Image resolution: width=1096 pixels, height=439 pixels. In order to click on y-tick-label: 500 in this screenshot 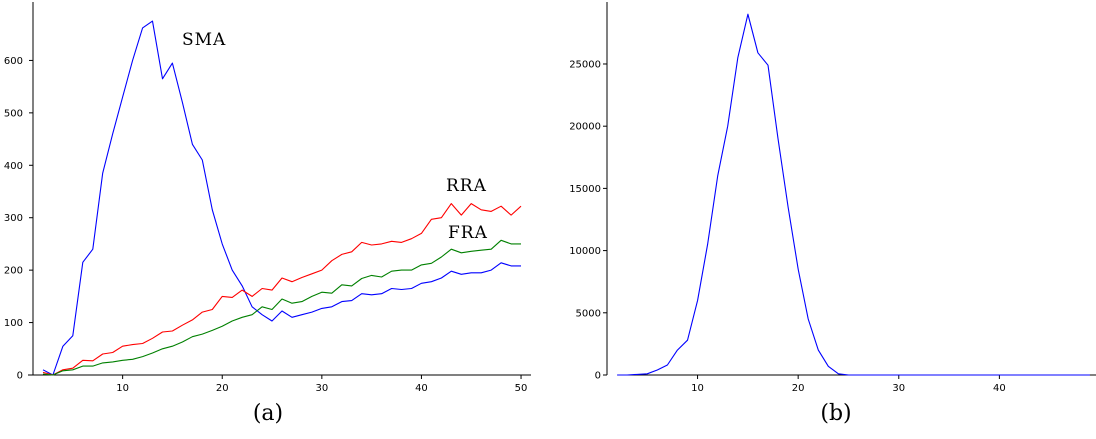, I will do `click(13, 113)`.